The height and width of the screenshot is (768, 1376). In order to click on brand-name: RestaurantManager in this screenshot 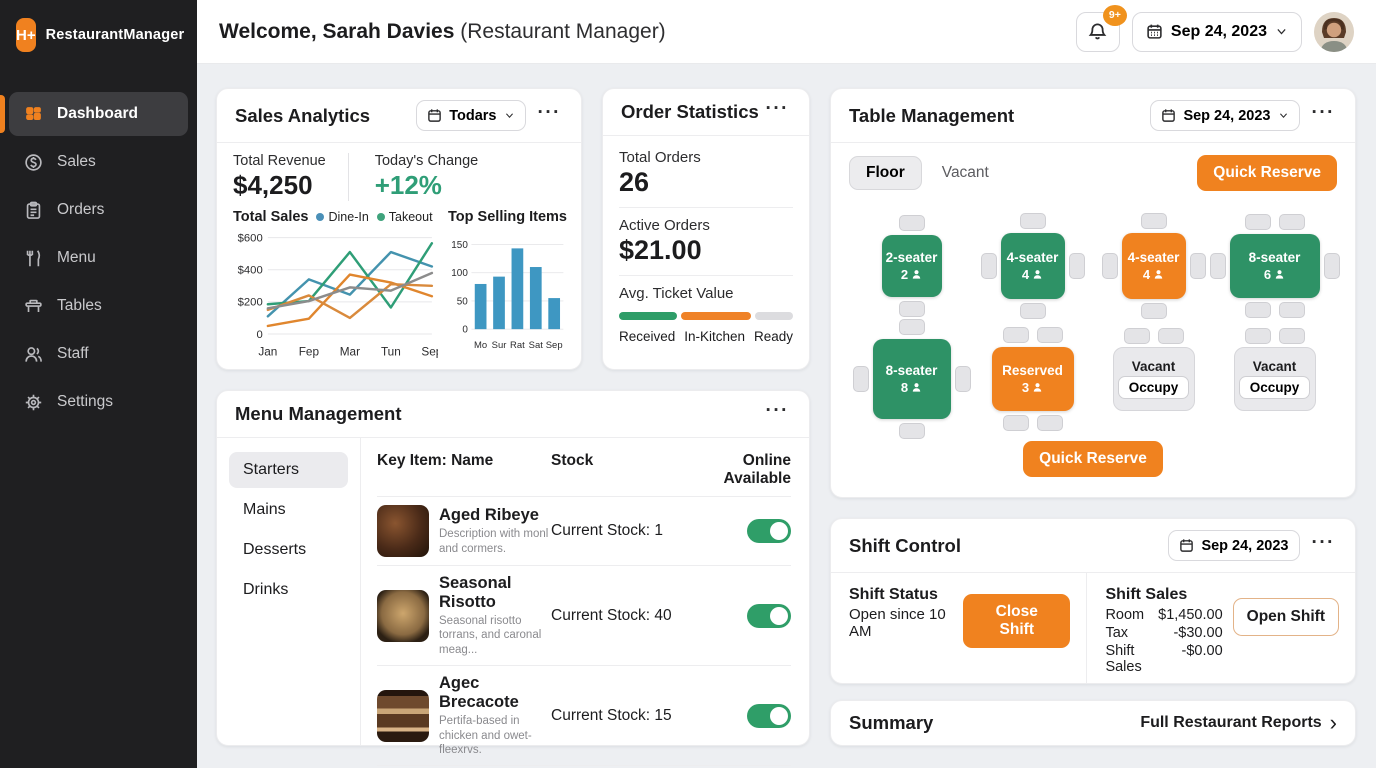, I will do `click(115, 35)`.